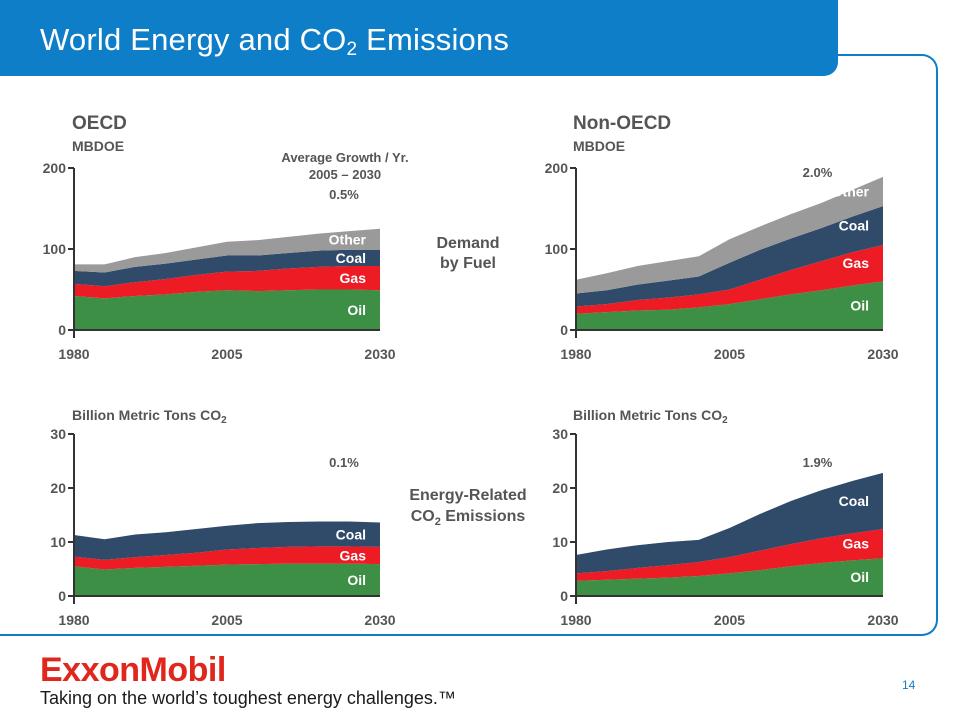 The height and width of the screenshot is (720, 960). What do you see at coordinates (351, 535) in the screenshot?
I see `oecd-co2-label-coal: Coal` at bounding box center [351, 535].